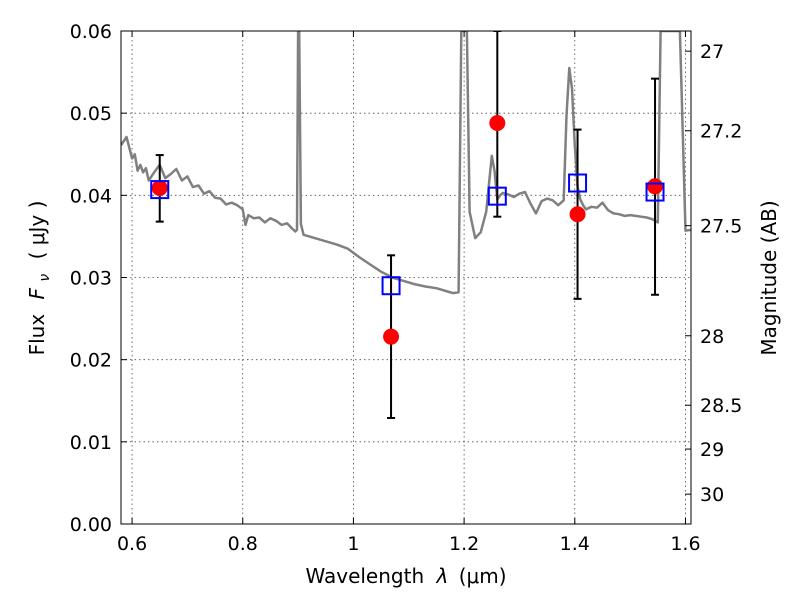 The width and height of the screenshot is (800, 600). What do you see at coordinates (712, 337) in the screenshot?
I see `y2-tick-label: 28` at bounding box center [712, 337].